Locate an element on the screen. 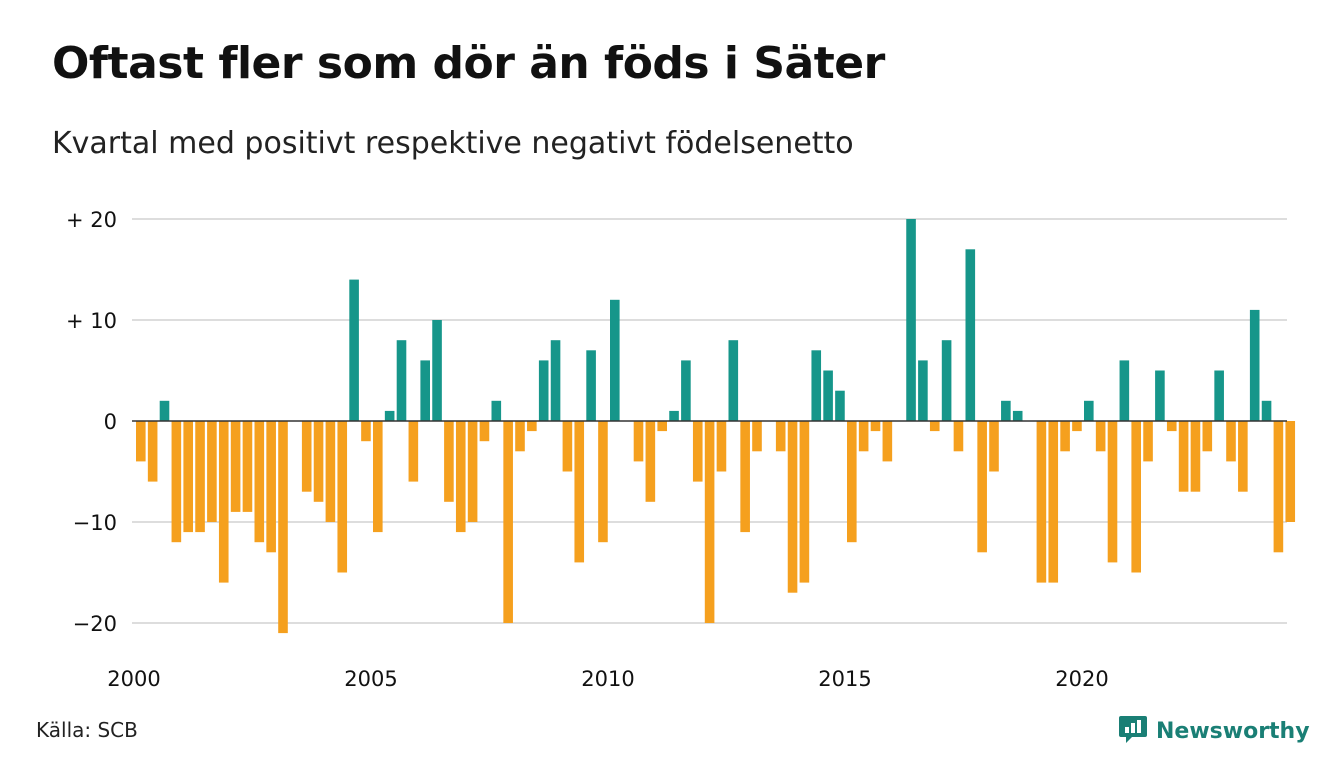 This screenshot has width=1340, height=780. newsworthy-logo: Newsworthy is located at coordinates (1214, 731).